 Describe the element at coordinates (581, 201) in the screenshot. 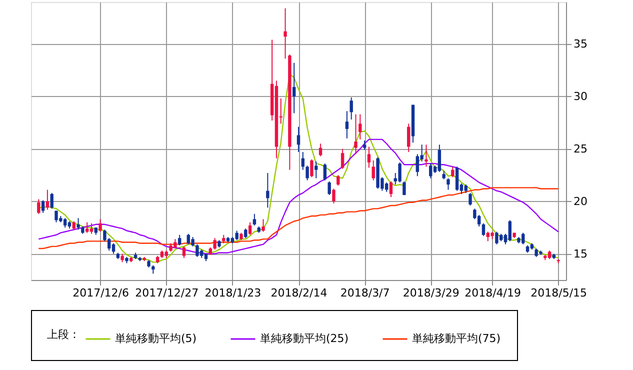

I see `y-tick-label: 20` at that location.